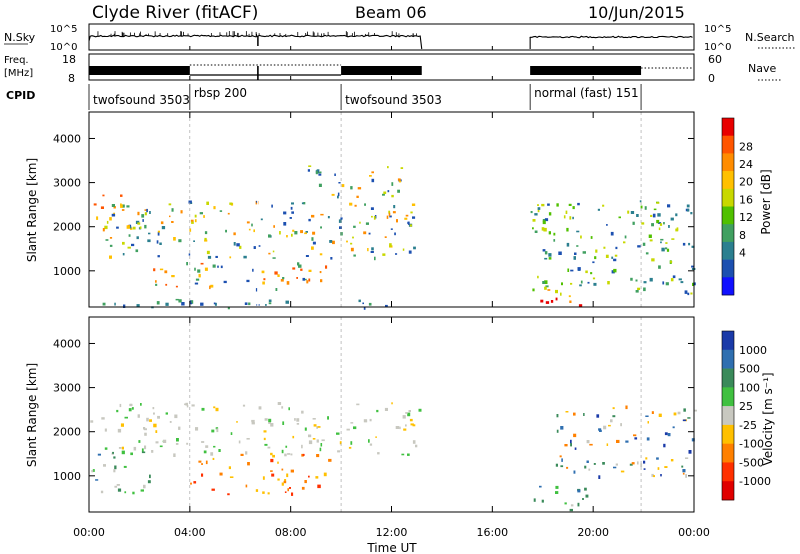 The height and width of the screenshot is (554, 800). Describe the element at coordinates (392, 532) in the screenshot. I see `x-tick-label: 12:00` at that location.